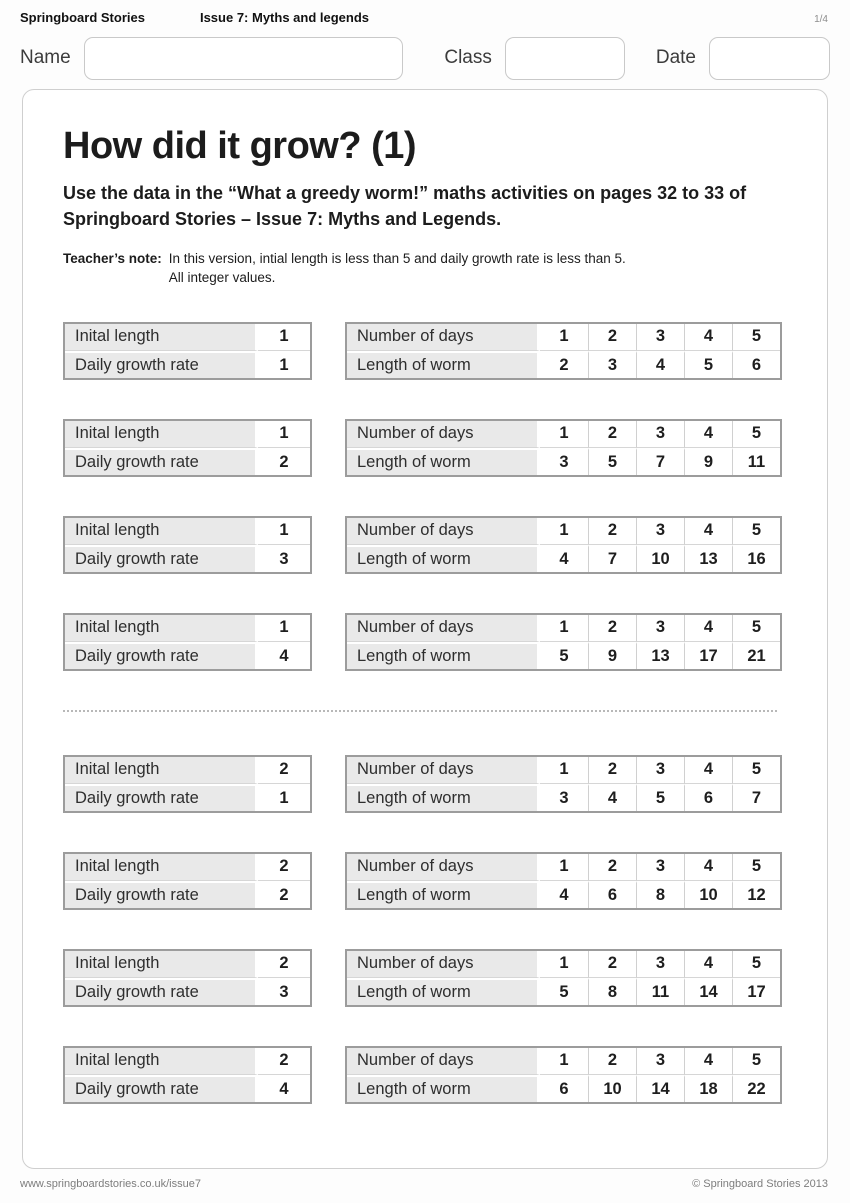 This screenshot has height=1203, width=850. Describe the element at coordinates (564, 558) in the screenshot. I see `worm-length-value: 4` at that location.